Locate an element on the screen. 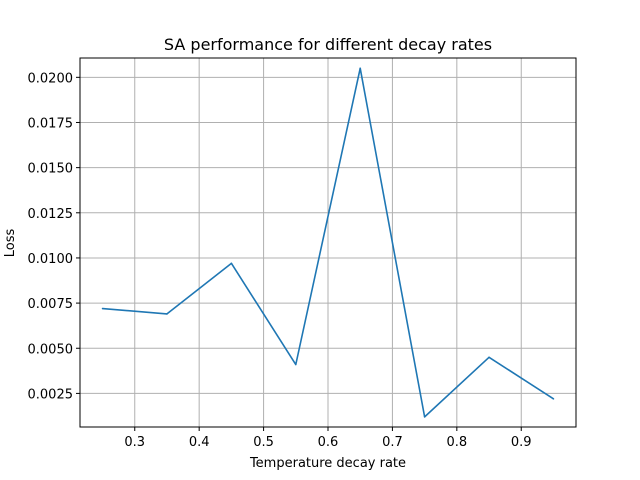  x-tick-label: 0.3 is located at coordinates (134, 442).